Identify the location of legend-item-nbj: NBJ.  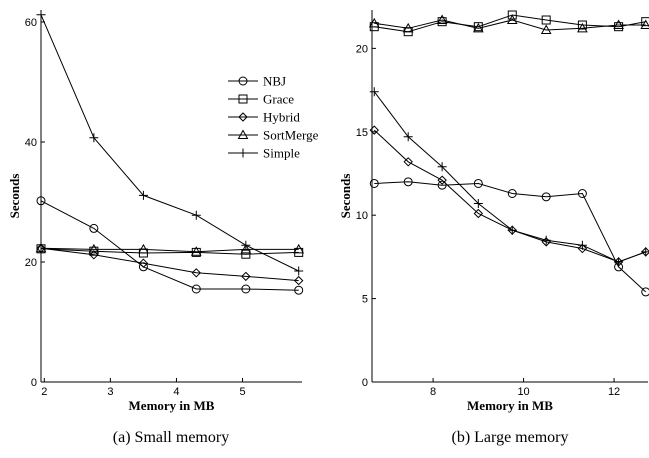
(257, 81).